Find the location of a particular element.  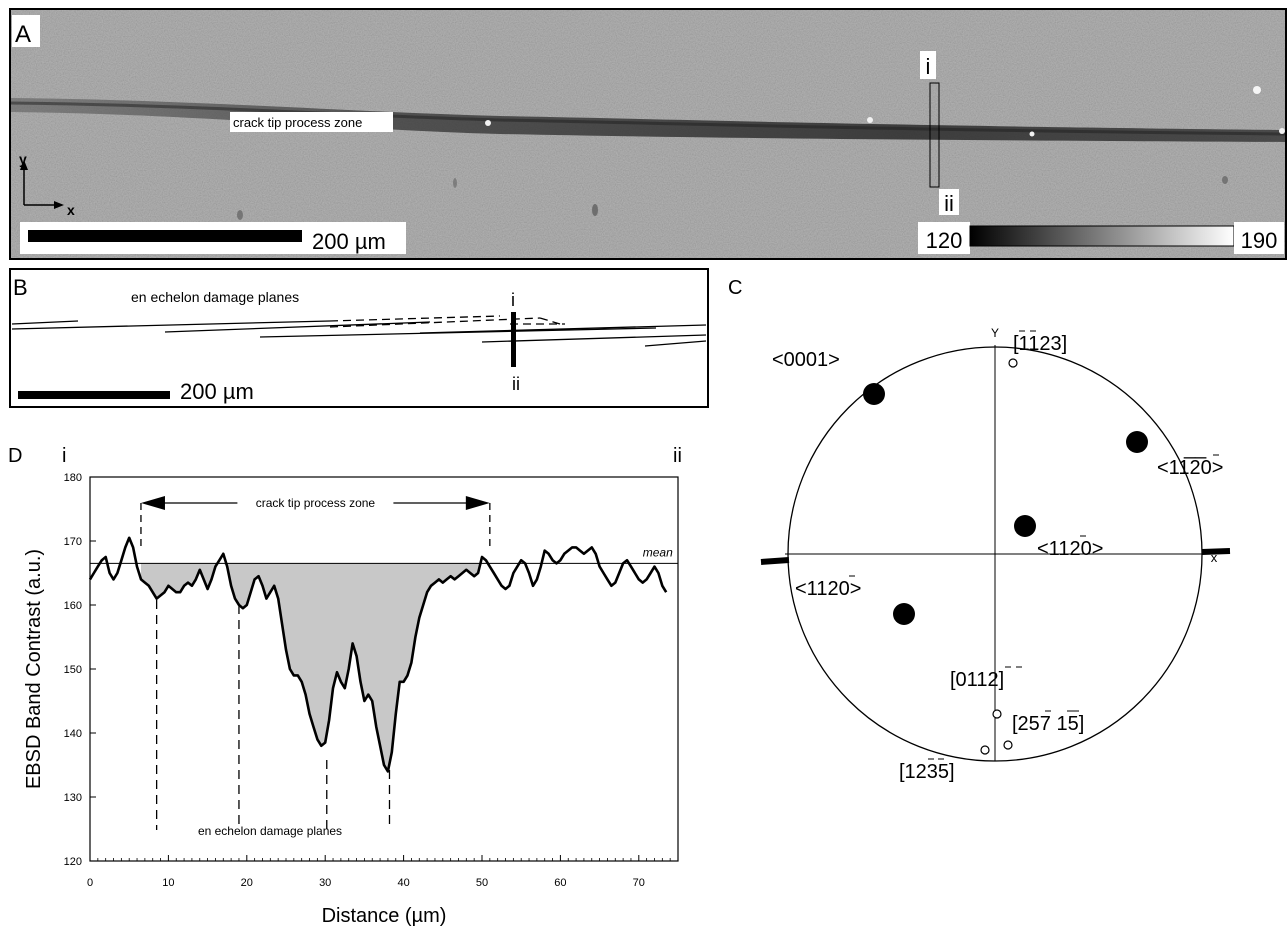

band-contrast-line is located at coordinates (378, 654).